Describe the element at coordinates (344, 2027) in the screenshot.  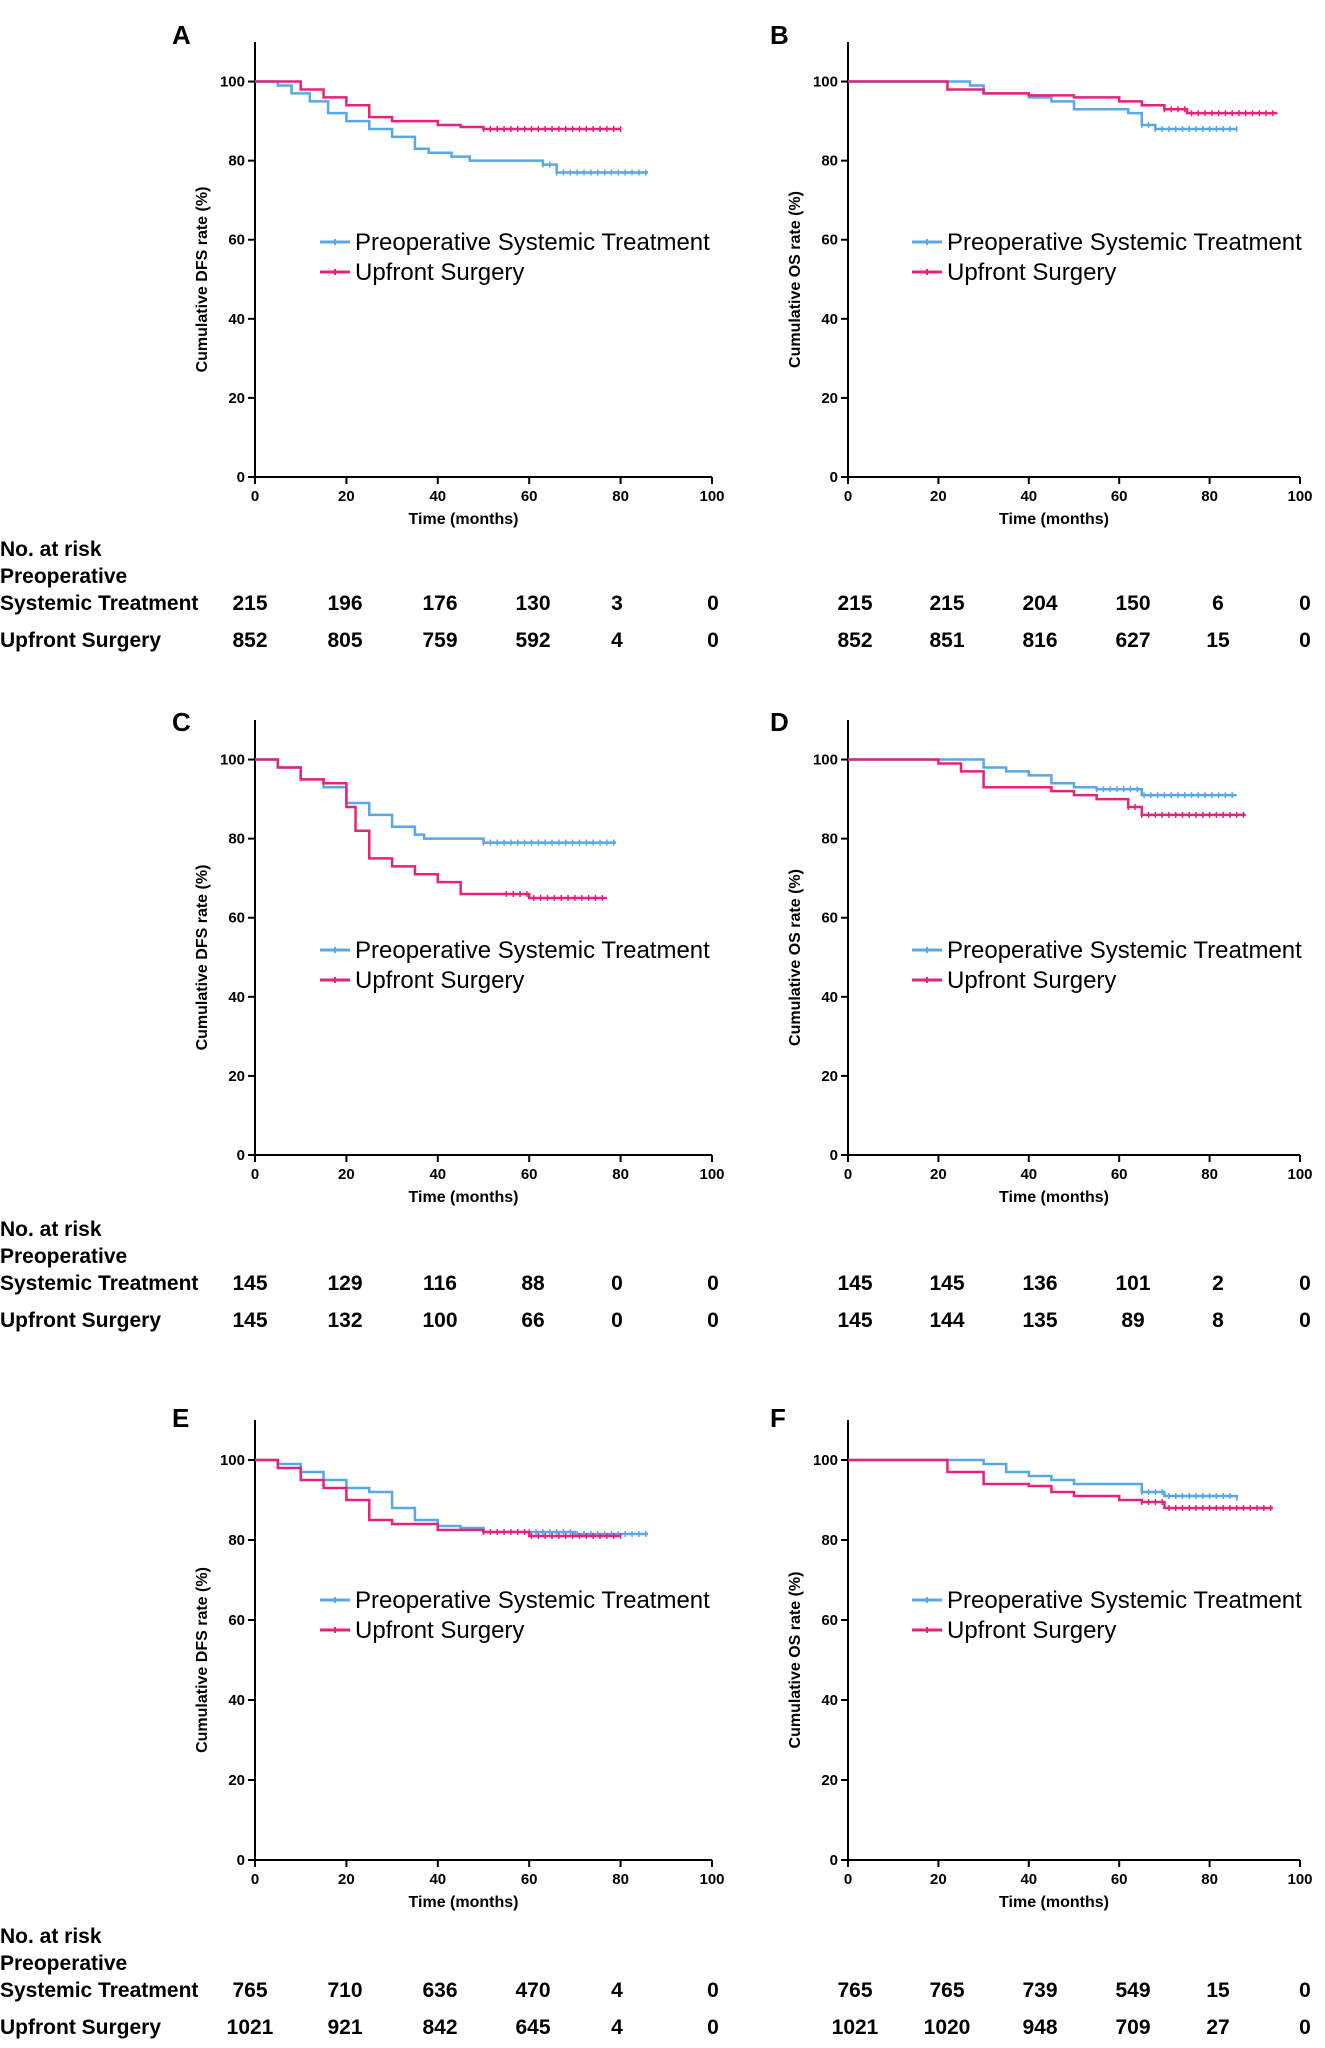
I see `risk-value-upfront: 921` at that location.